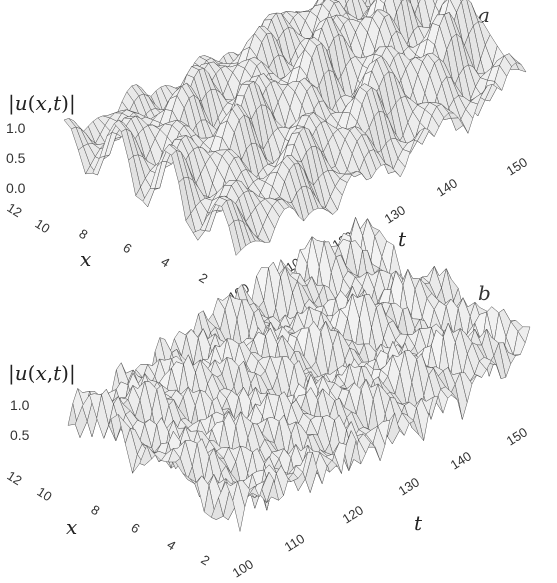 The image size is (557, 583). I want to click on panel-a-zlabel: |u(x,t)|, so click(42, 103).